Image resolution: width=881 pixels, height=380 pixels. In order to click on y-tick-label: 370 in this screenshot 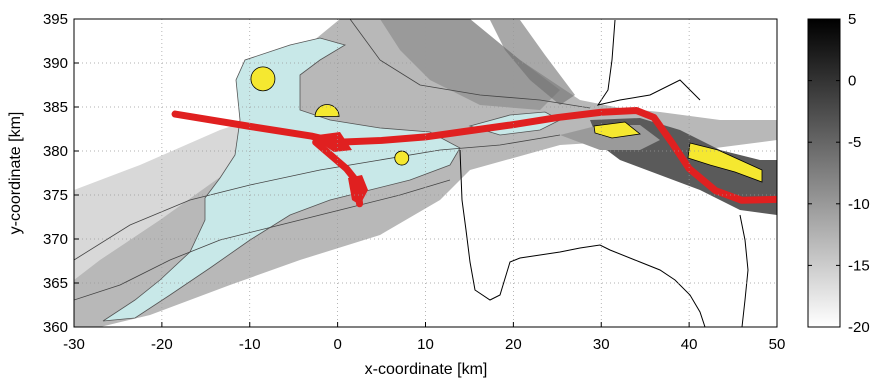, I will do `click(55, 239)`.